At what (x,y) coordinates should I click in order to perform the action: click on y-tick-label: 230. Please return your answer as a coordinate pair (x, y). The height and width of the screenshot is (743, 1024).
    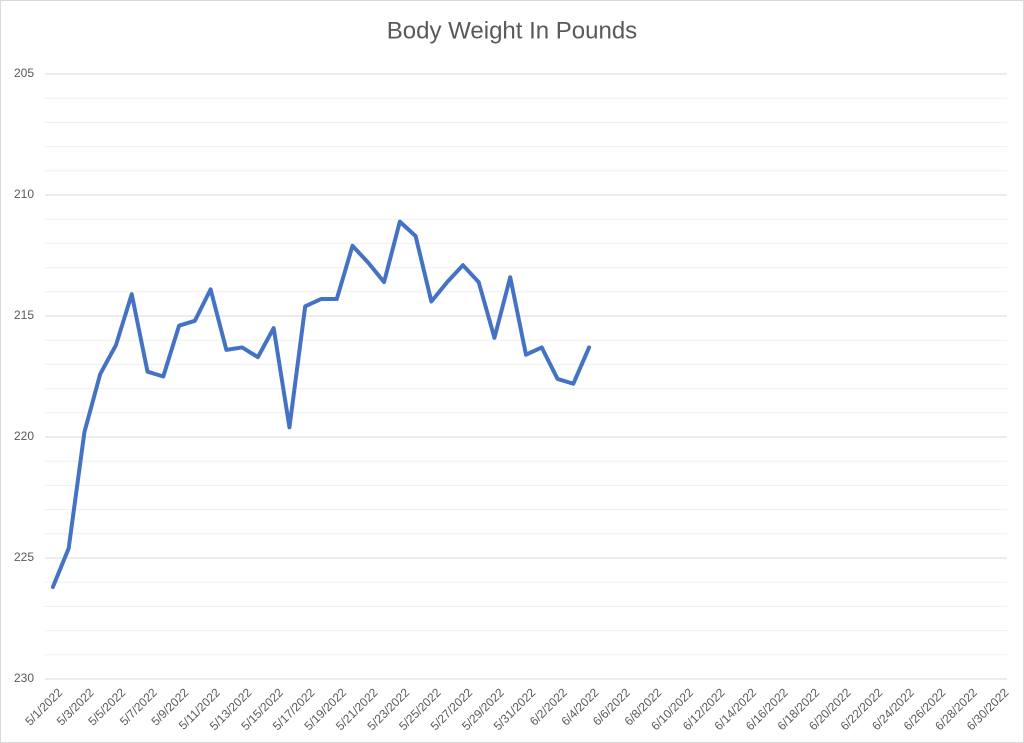
    Looking at the image, I should click on (24, 678).